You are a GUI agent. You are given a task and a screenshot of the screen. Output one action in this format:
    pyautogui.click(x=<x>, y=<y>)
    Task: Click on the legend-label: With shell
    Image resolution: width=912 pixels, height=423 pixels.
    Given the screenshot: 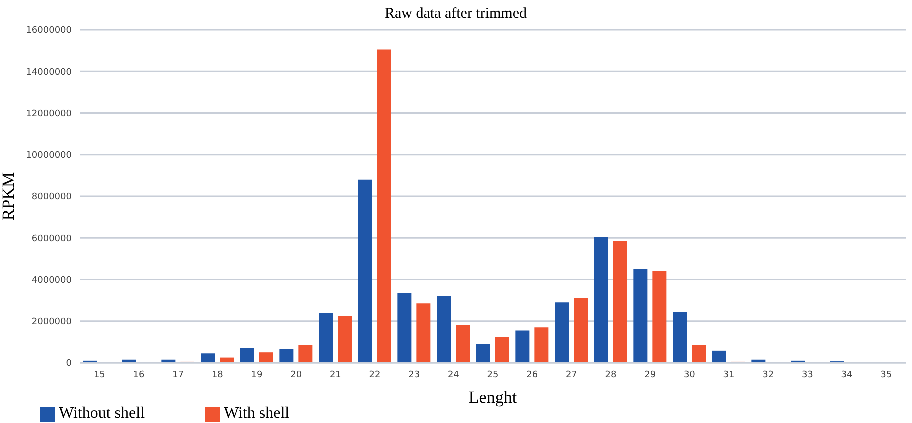 What is the action you would take?
    pyautogui.click(x=257, y=413)
    